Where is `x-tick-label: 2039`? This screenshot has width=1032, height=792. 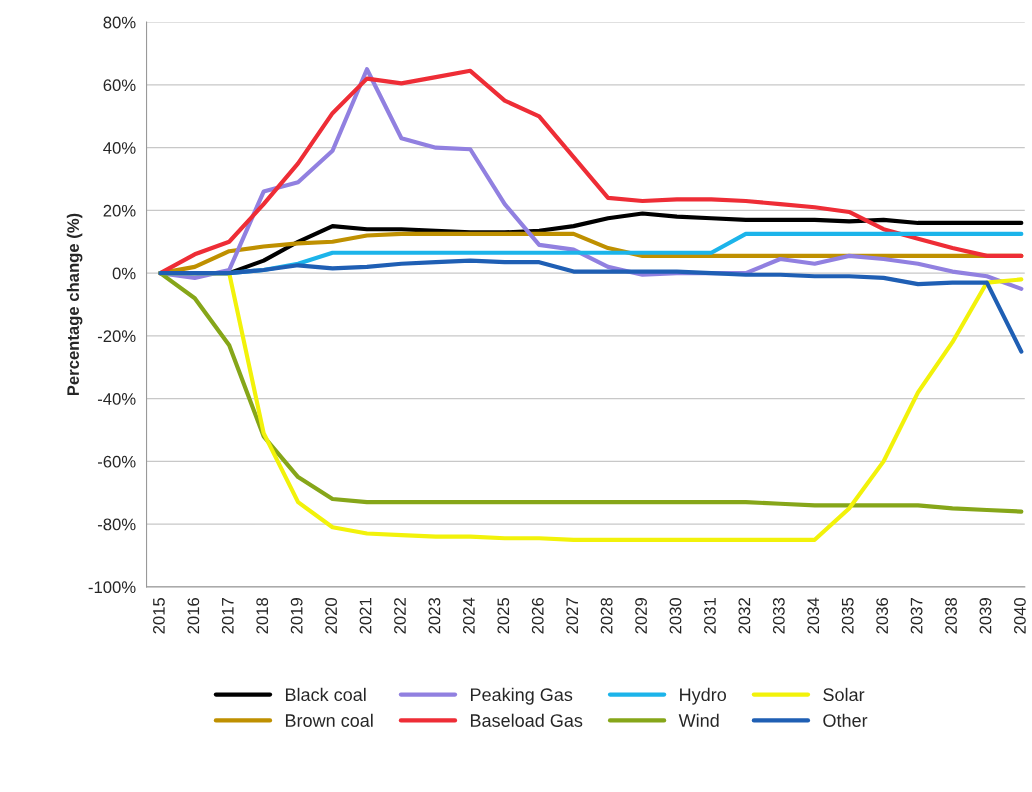 x-tick-label: 2039 is located at coordinates (985, 616).